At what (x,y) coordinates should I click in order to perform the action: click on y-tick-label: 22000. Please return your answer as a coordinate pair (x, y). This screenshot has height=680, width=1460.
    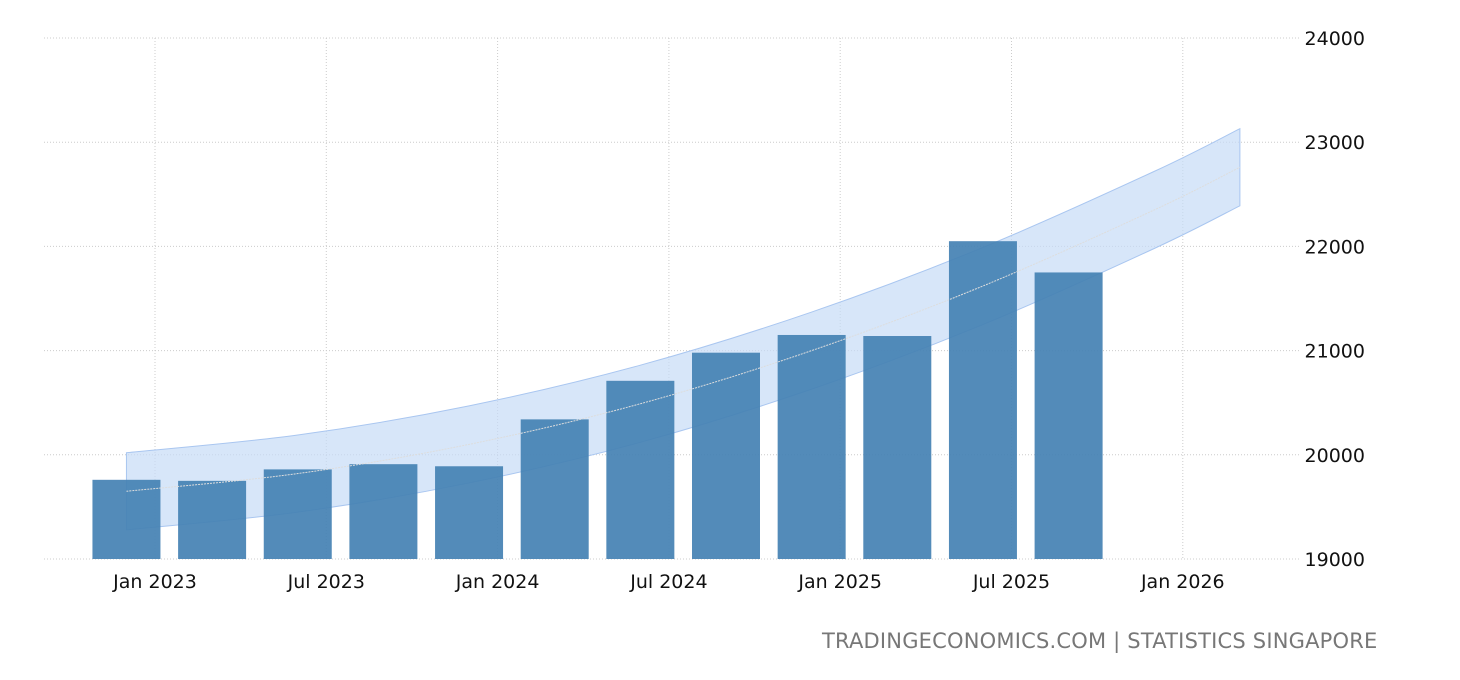
    Looking at the image, I should click on (1335, 247).